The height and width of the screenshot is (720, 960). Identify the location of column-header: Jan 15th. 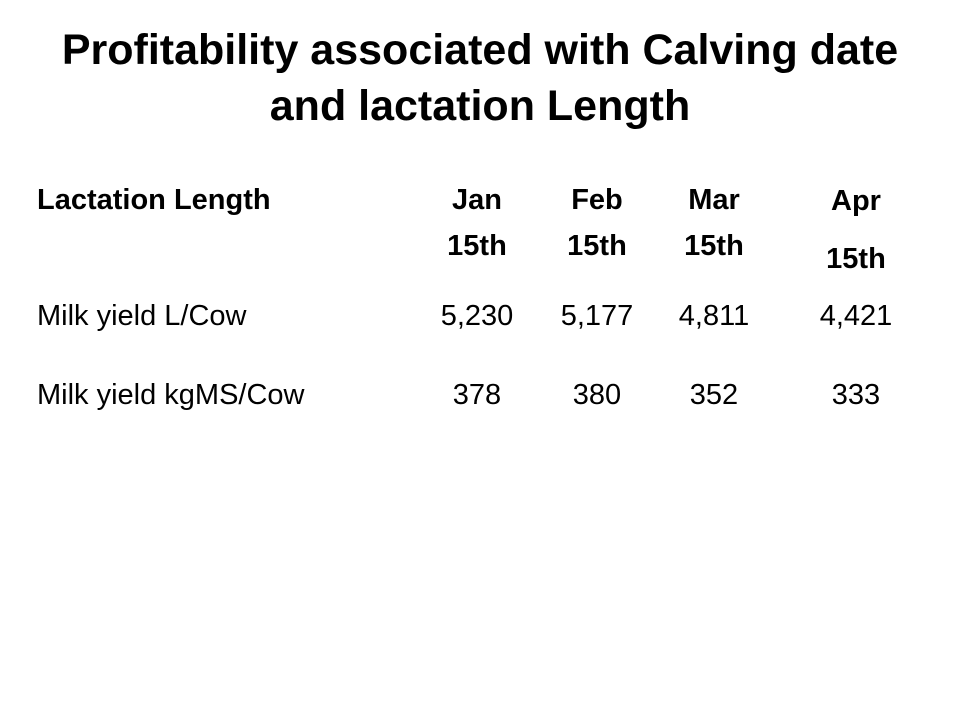
(477, 223).